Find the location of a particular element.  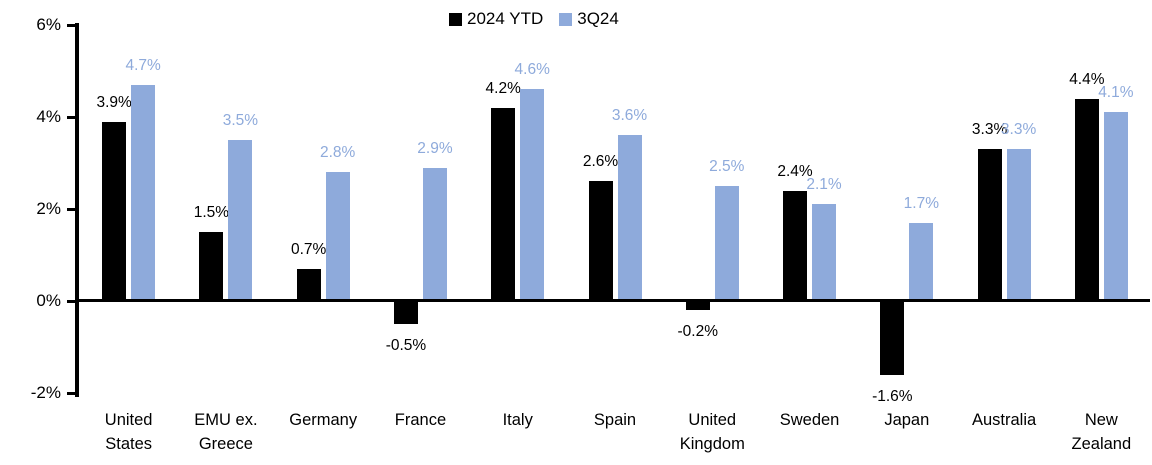

legend-item: 3Q24 is located at coordinates (589, 19).